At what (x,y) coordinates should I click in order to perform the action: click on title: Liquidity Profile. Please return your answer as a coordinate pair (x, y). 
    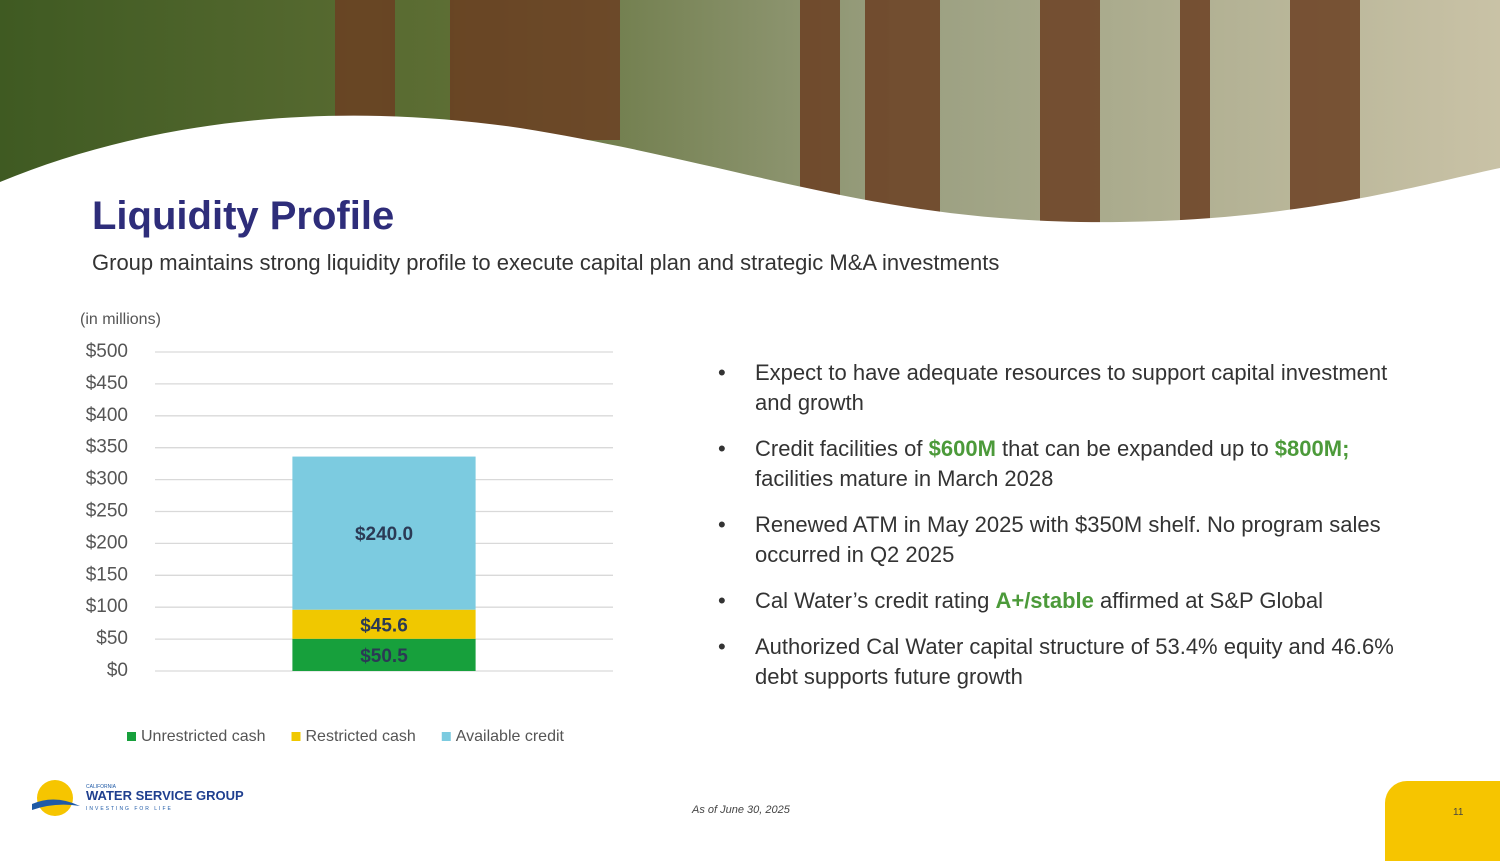
    Looking at the image, I should click on (243, 216).